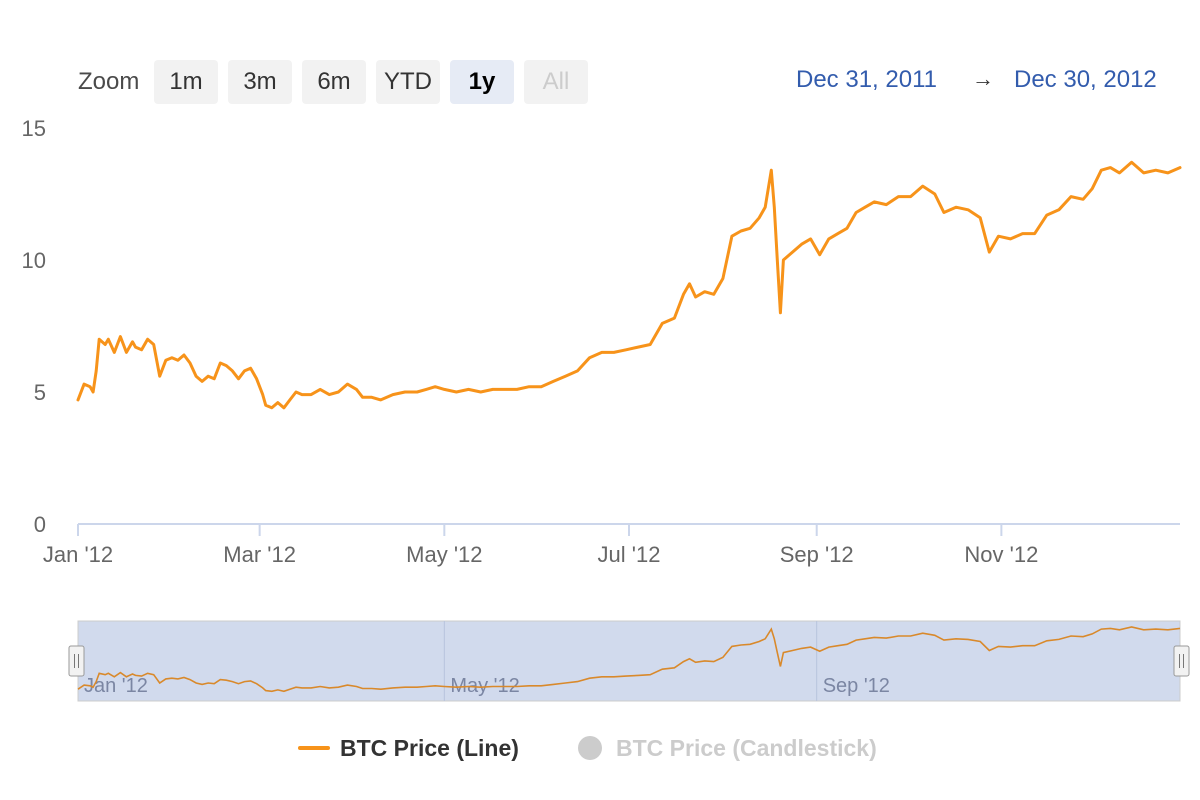 This screenshot has height=800, width=1200. Describe the element at coordinates (629, 554) in the screenshot. I see `x-tick-label: Jul '12` at that location.